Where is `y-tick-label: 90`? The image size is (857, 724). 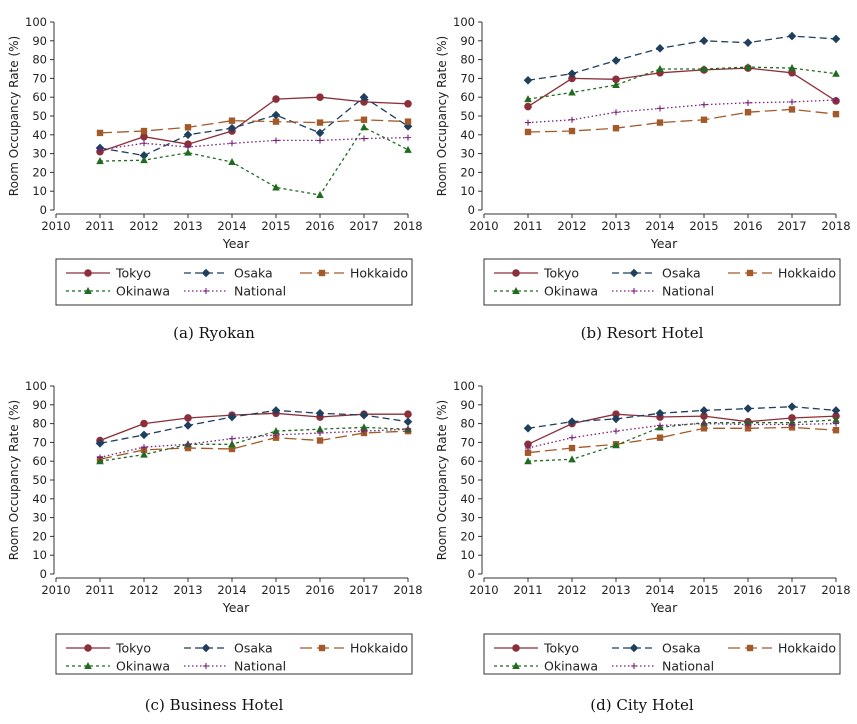
y-tick-label: 90 is located at coordinates (467, 41).